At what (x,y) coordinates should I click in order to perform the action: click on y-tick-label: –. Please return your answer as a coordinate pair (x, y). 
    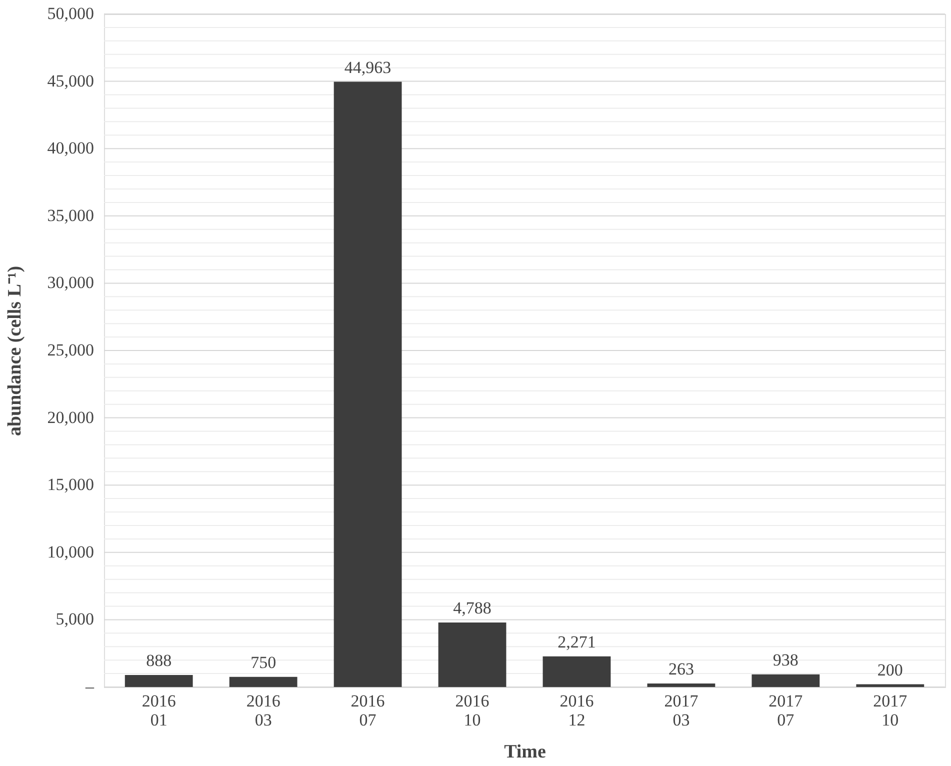
    Looking at the image, I should click on (89, 686).